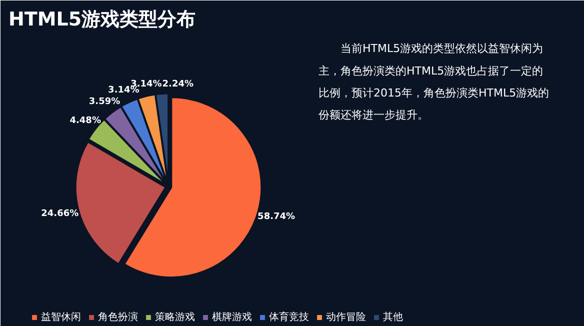 The image size is (584, 326). Describe the element at coordinates (175, 317) in the screenshot. I see `legend-label: 策略游戏` at that location.